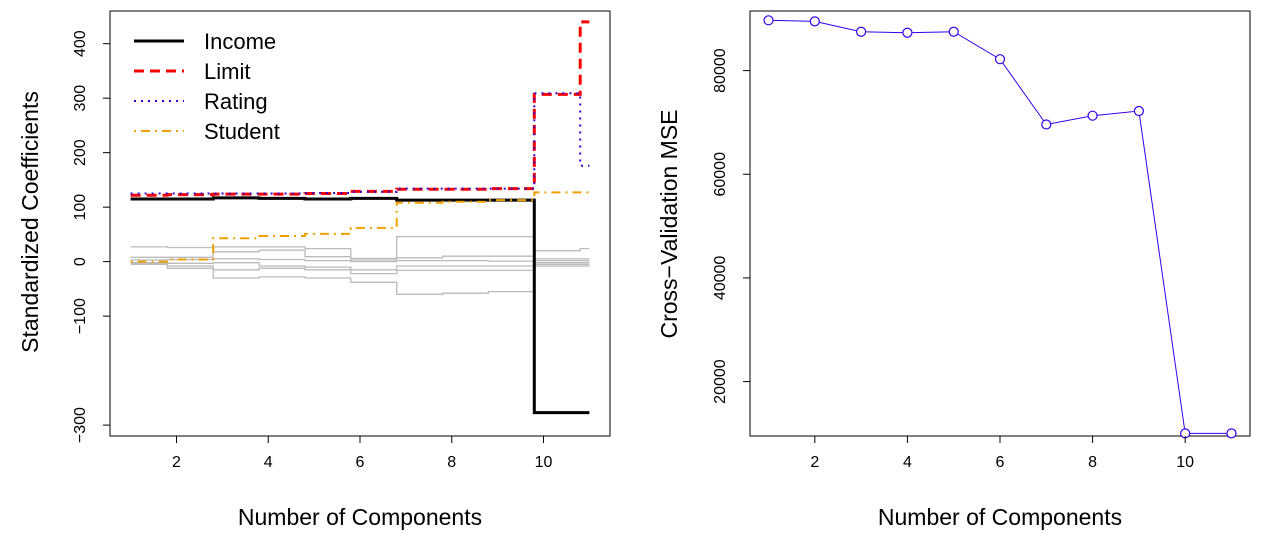 The image size is (1261, 551). I want to click on legend-label-student: Student, so click(242, 131).